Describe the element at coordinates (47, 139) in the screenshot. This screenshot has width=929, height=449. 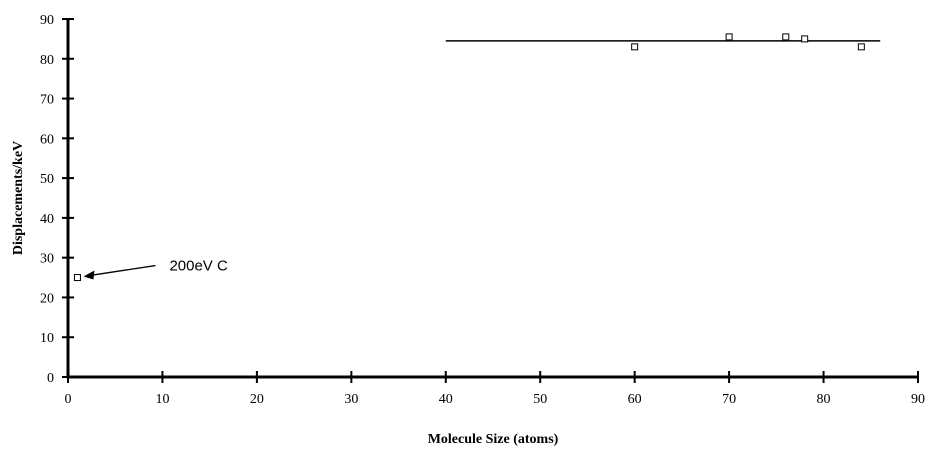
I see `y-tick-label: 60` at that location.